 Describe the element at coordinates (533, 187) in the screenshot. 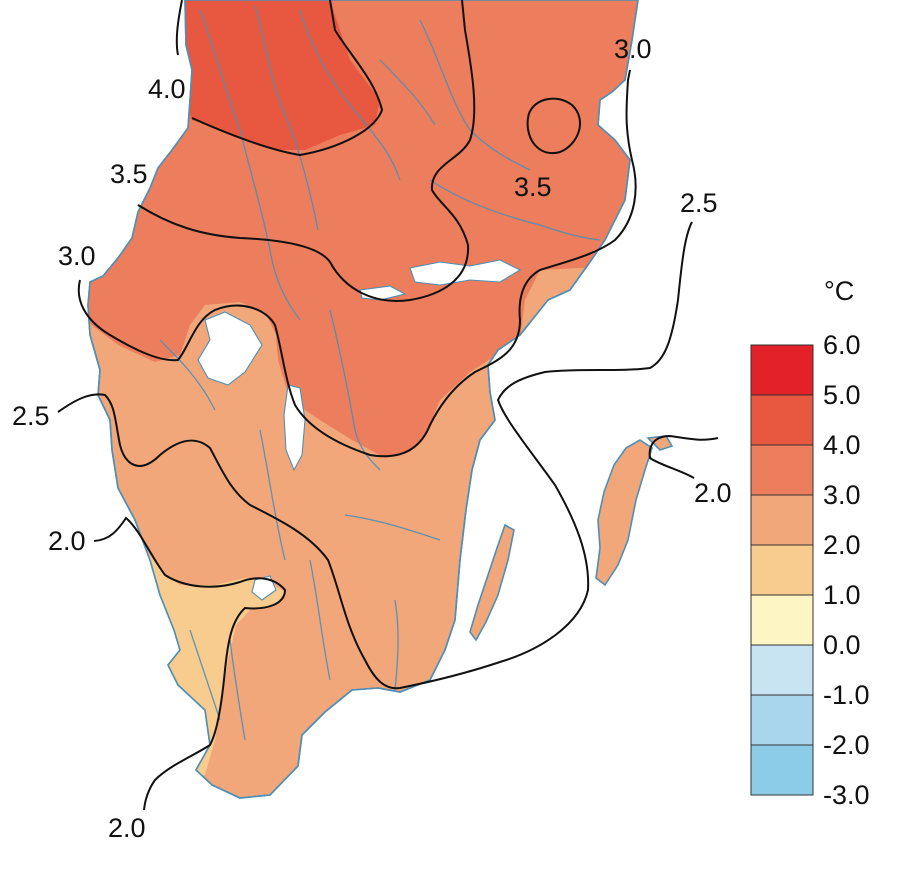

I see `contour-label-3.5-east: 3.5` at that location.